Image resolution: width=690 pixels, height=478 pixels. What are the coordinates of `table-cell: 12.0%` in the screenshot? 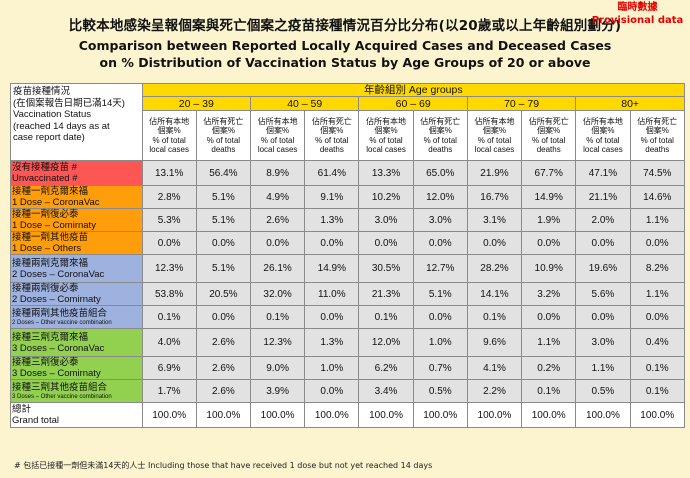 It's located at (440, 197).